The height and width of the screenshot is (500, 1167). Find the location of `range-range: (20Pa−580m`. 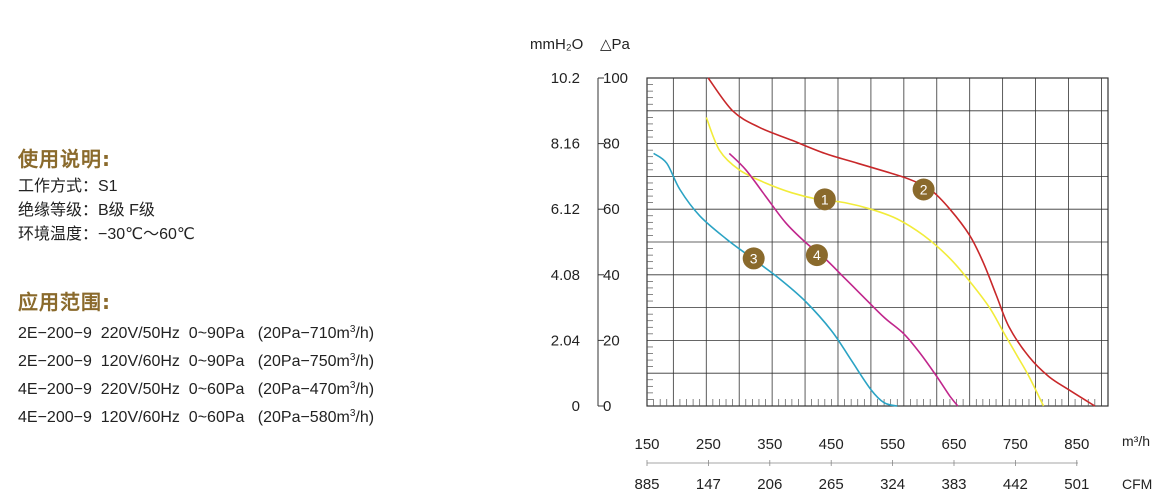

range-range: (20Pa−580m is located at coordinates (303, 417).